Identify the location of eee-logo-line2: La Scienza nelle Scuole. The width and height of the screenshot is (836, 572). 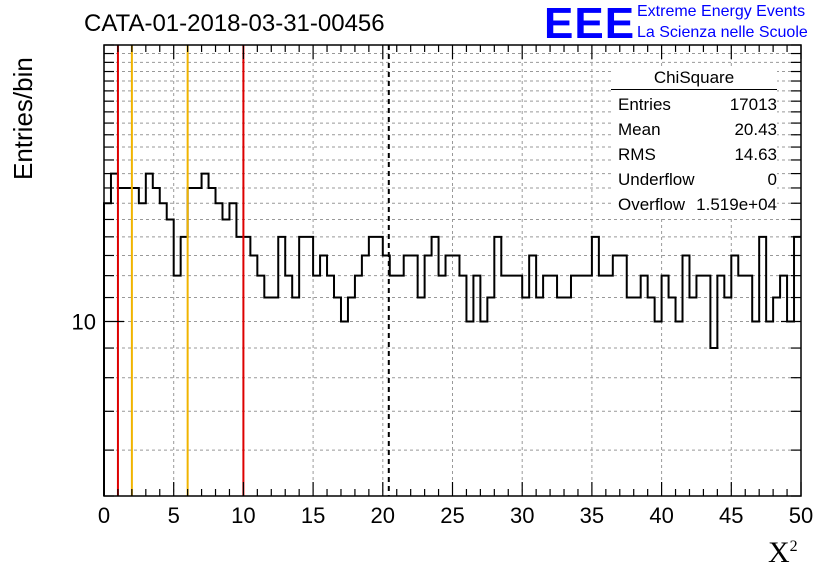
(722, 32).